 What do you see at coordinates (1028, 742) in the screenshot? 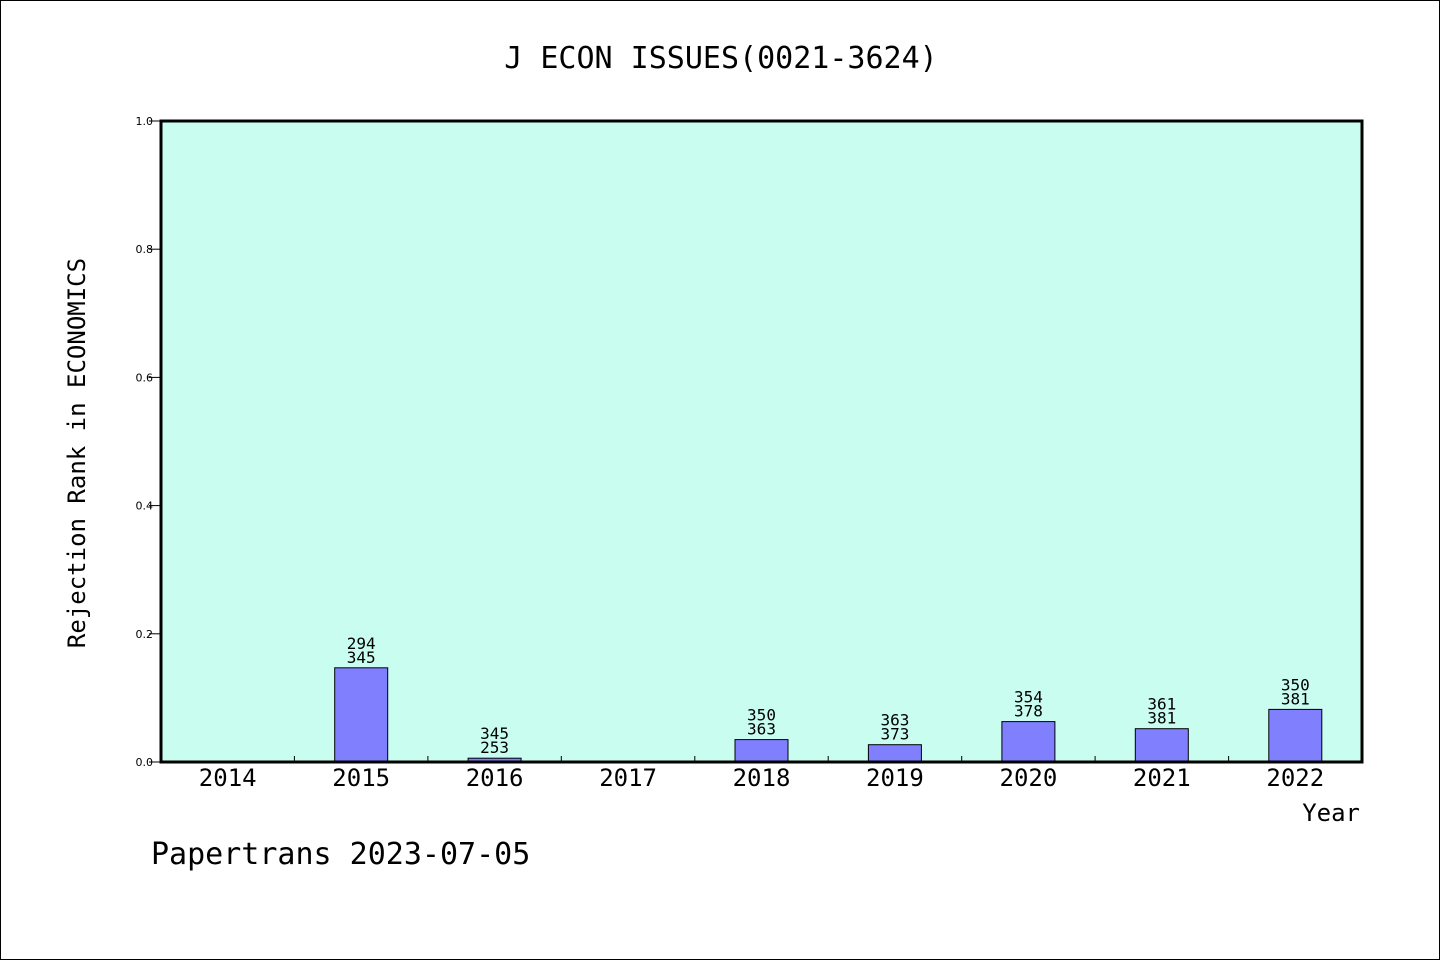
I see `bar-2020` at bounding box center [1028, 742].